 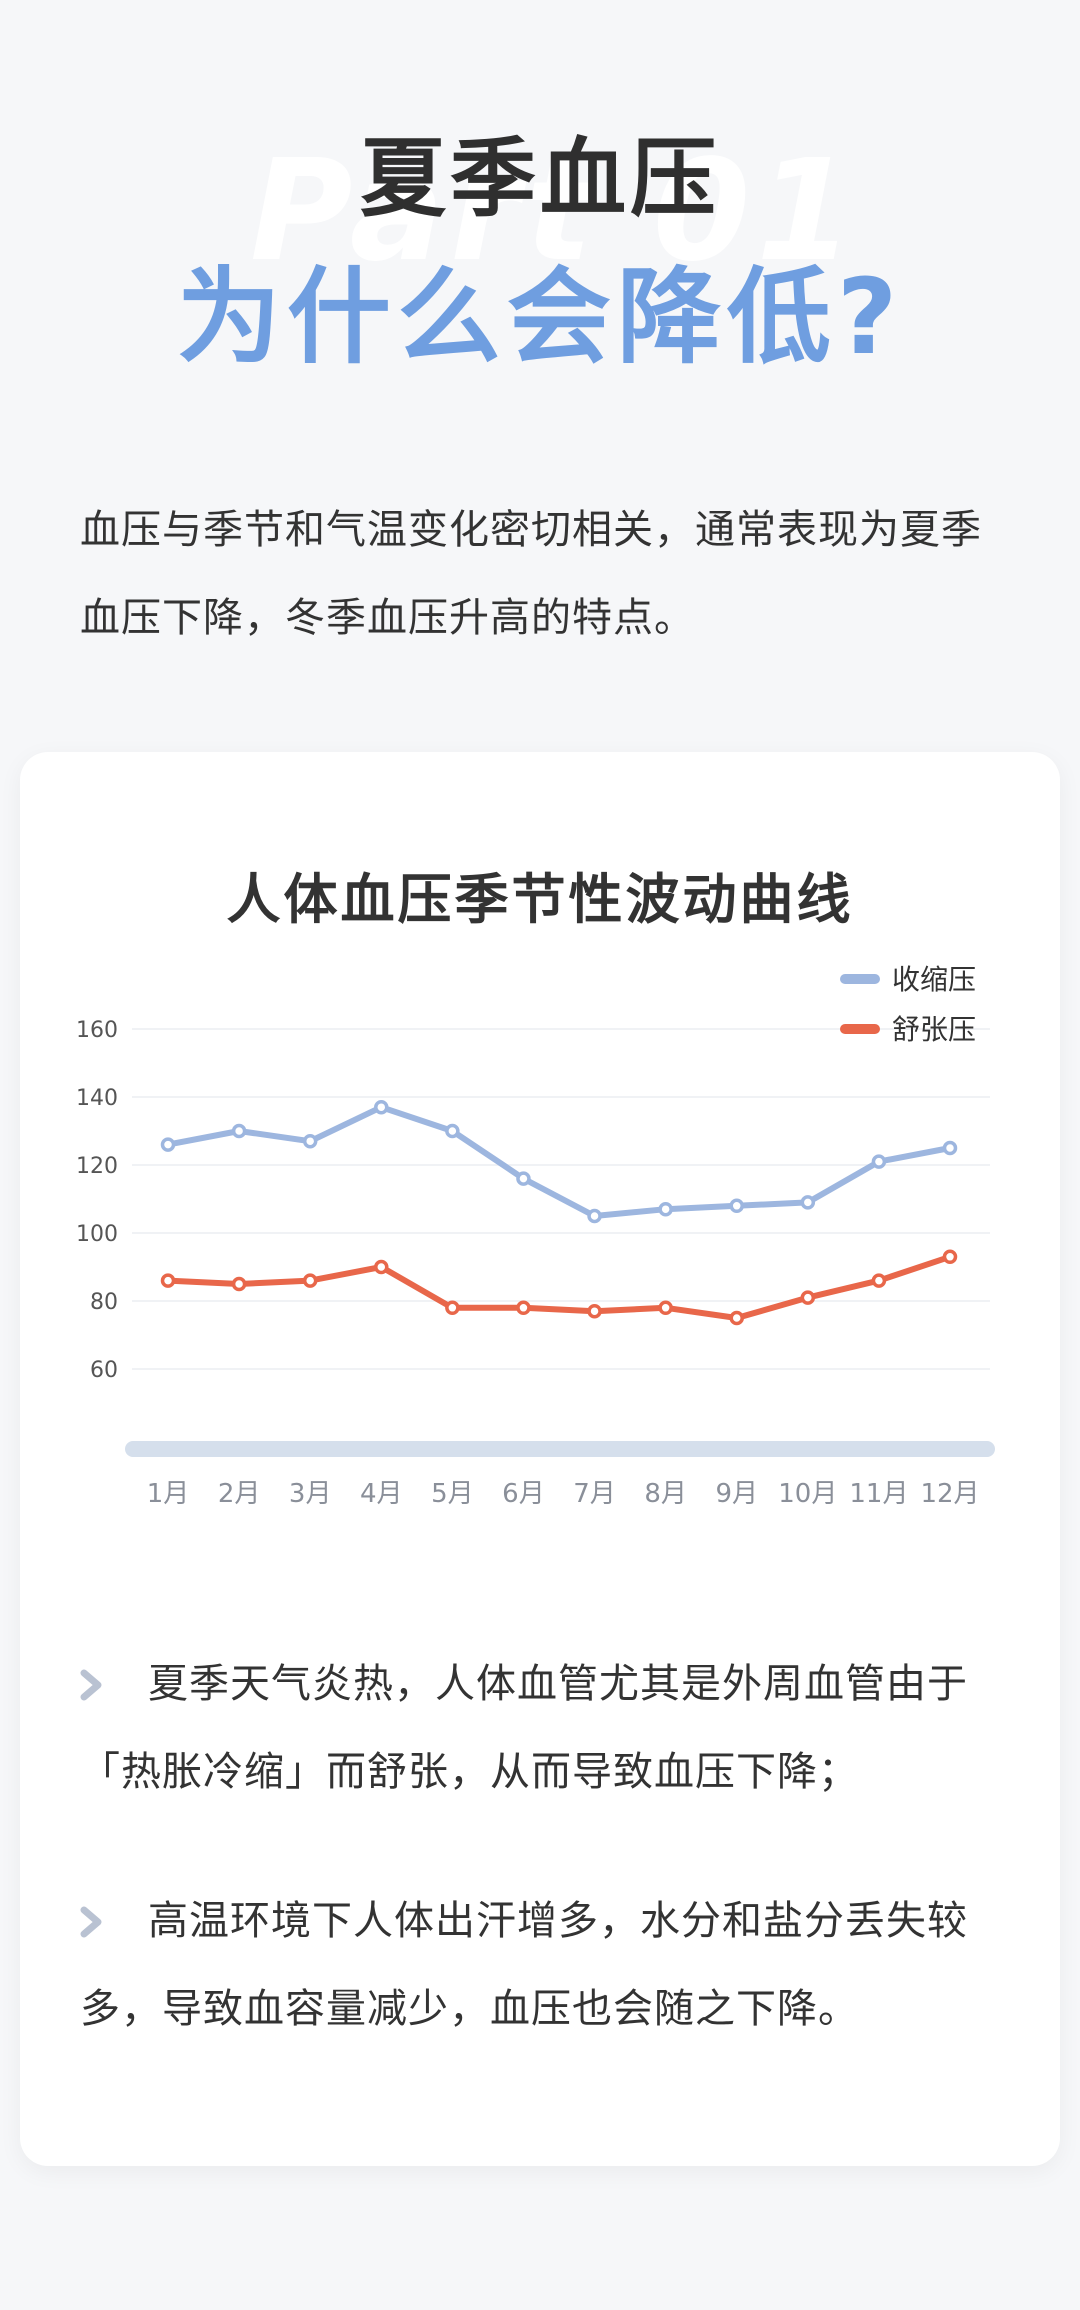 What do you see at coordinates (540, 317) in the screenshot?
I see `page-title-line2: 为什么会降低?` at bounding box center [540, 317].